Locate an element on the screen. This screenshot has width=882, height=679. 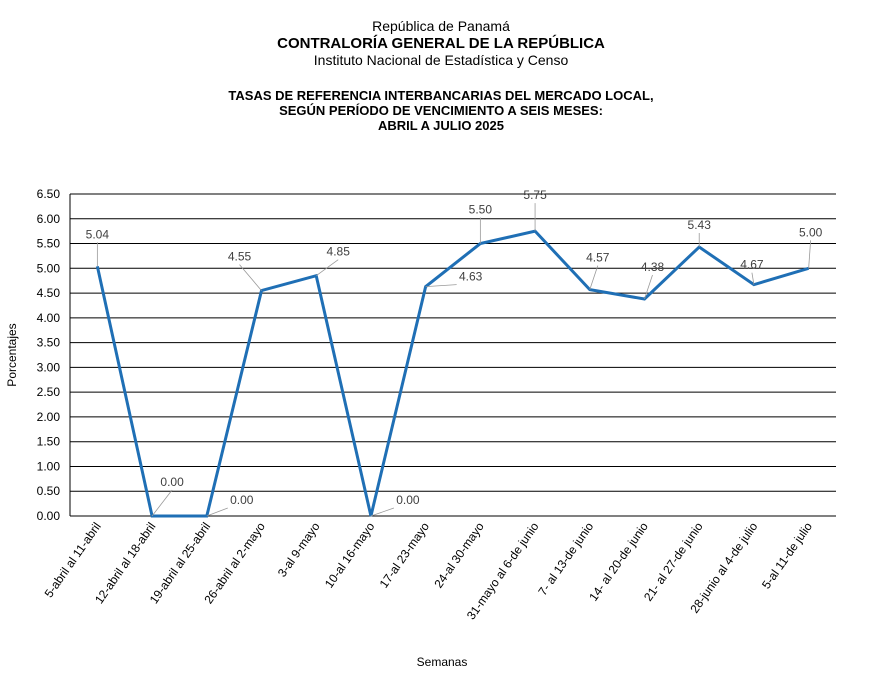
y-tick-label: 3.50 is located at coordinates (49, 343).